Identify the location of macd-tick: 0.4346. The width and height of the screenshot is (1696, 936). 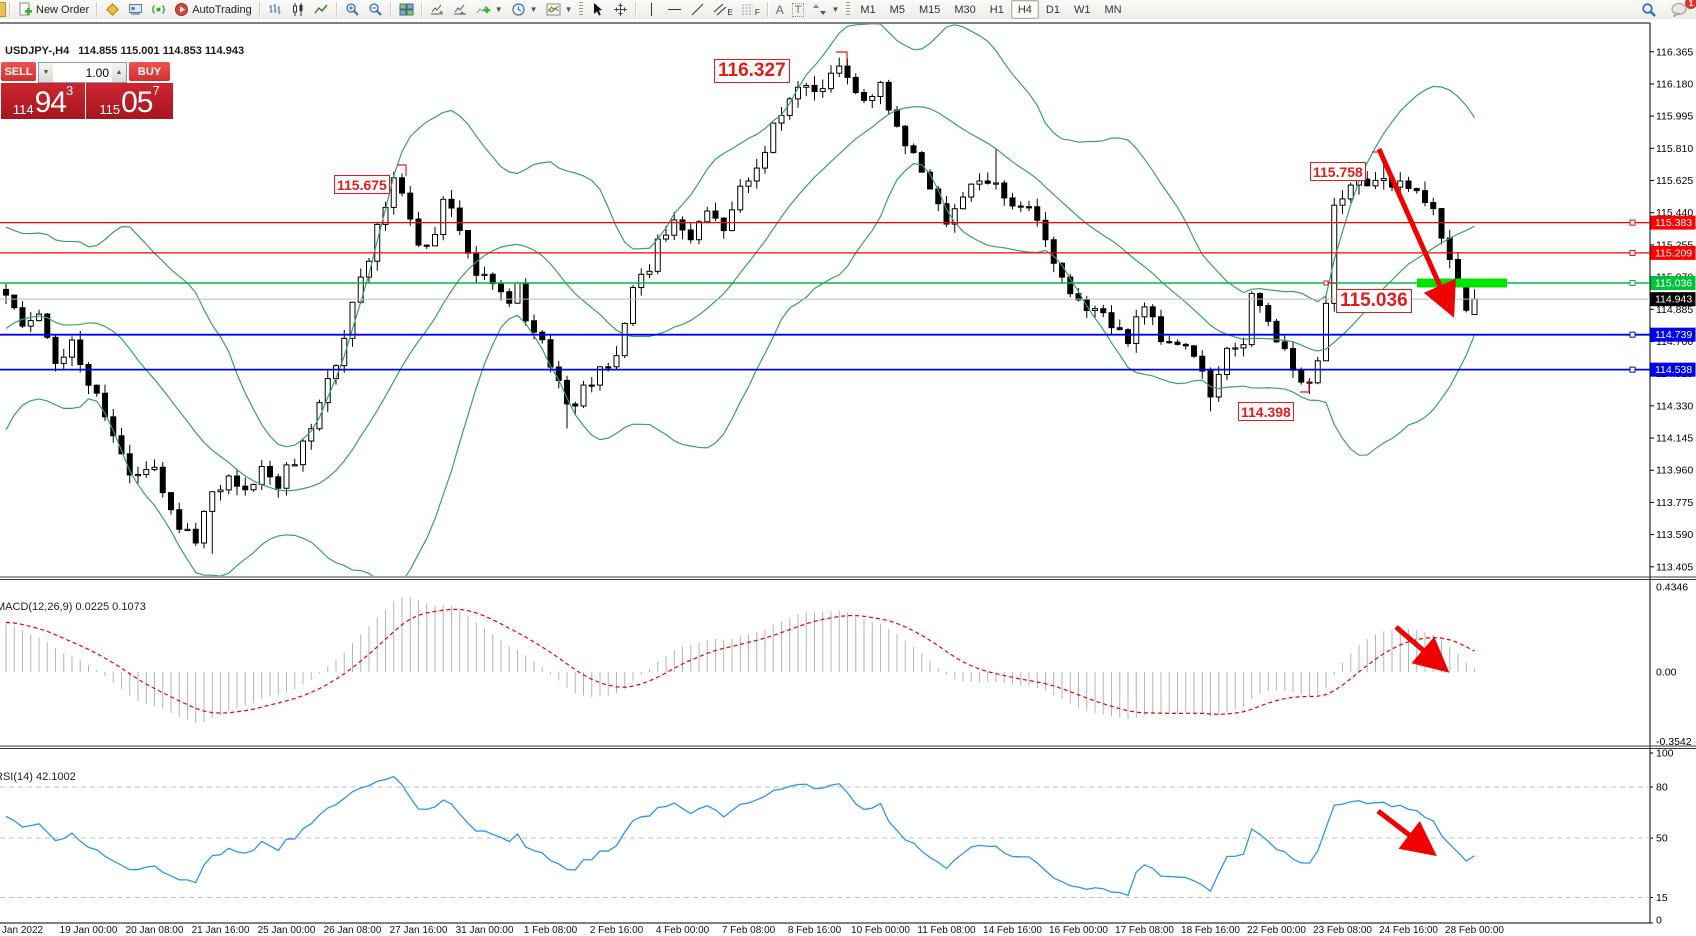
(1672, 587).